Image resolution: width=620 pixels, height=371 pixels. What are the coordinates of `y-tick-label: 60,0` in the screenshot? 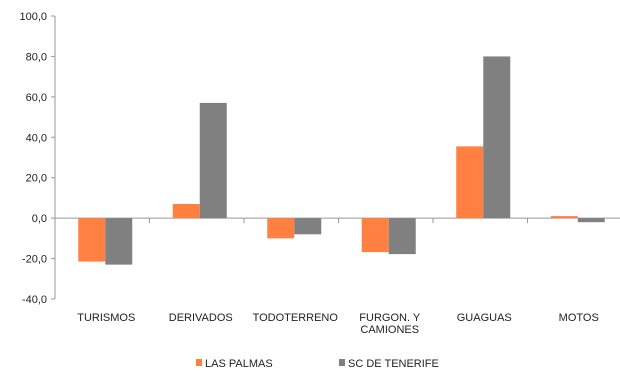 It's located at (36, 98).